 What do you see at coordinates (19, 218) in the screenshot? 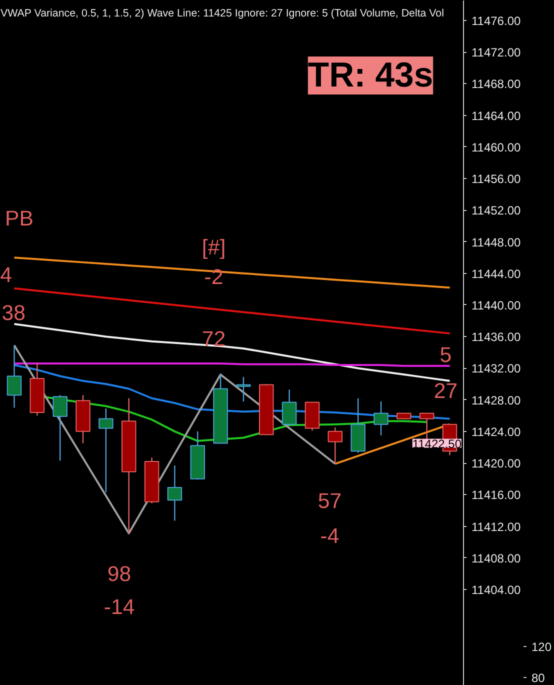
I see `annotation: PB` at bounding box center [19, 218].